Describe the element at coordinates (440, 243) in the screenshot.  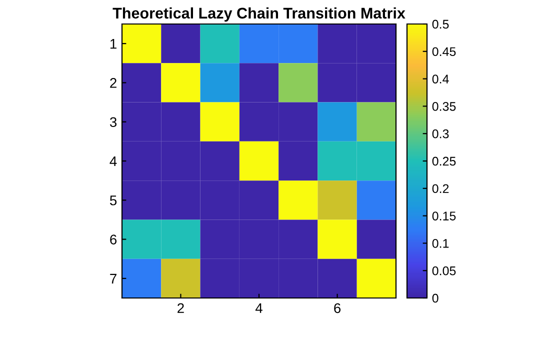
I see `color-bar-label: 0.1` at that location.